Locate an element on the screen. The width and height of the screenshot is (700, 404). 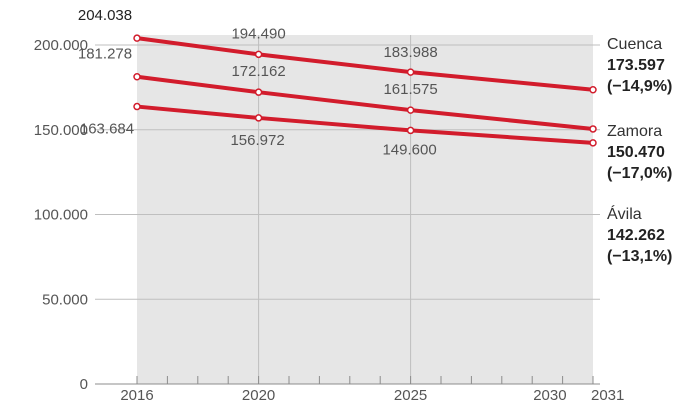
y-tick-label: 0 is located at coordinates (84, 384).